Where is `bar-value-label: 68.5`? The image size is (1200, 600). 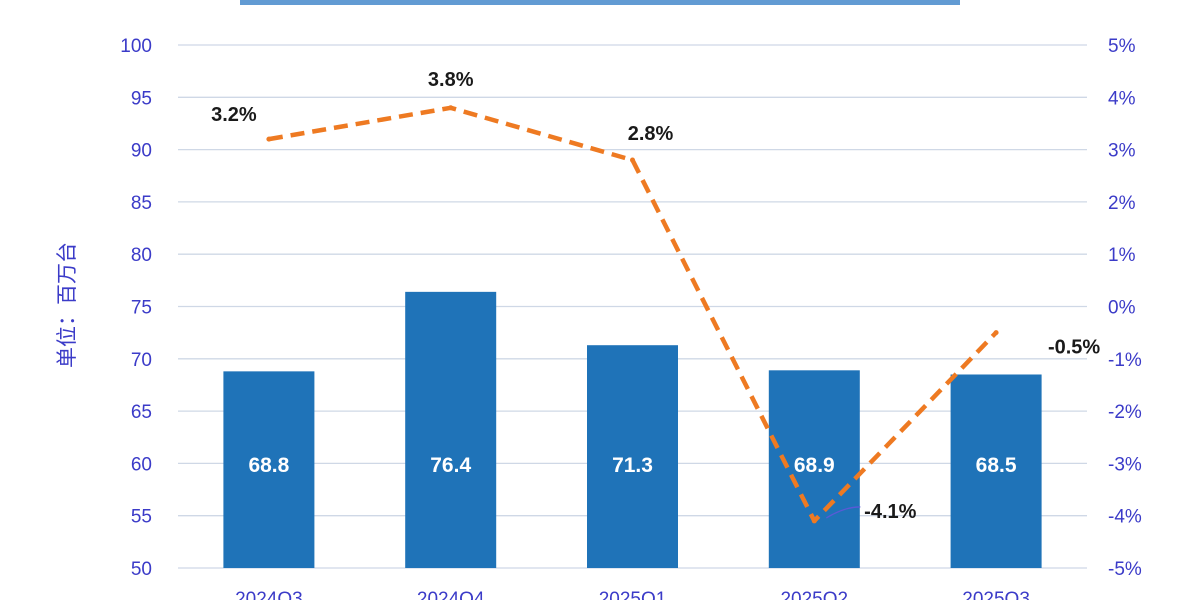
bar-value-label: 68.5 is located at coordinates (996, 465).